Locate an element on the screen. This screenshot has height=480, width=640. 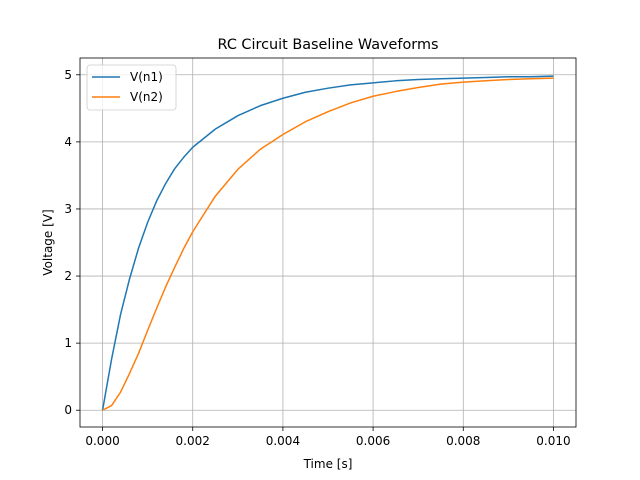
y-tick-label: 2 is located at coordinates (68, 276).